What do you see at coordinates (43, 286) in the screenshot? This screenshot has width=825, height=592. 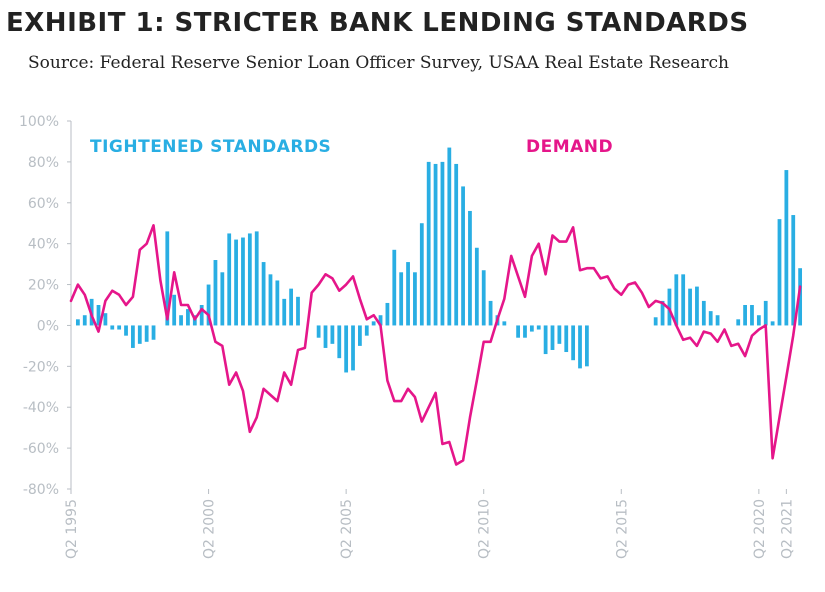 I see `y-tick-label: 20%` at bounding box center [43, 286].